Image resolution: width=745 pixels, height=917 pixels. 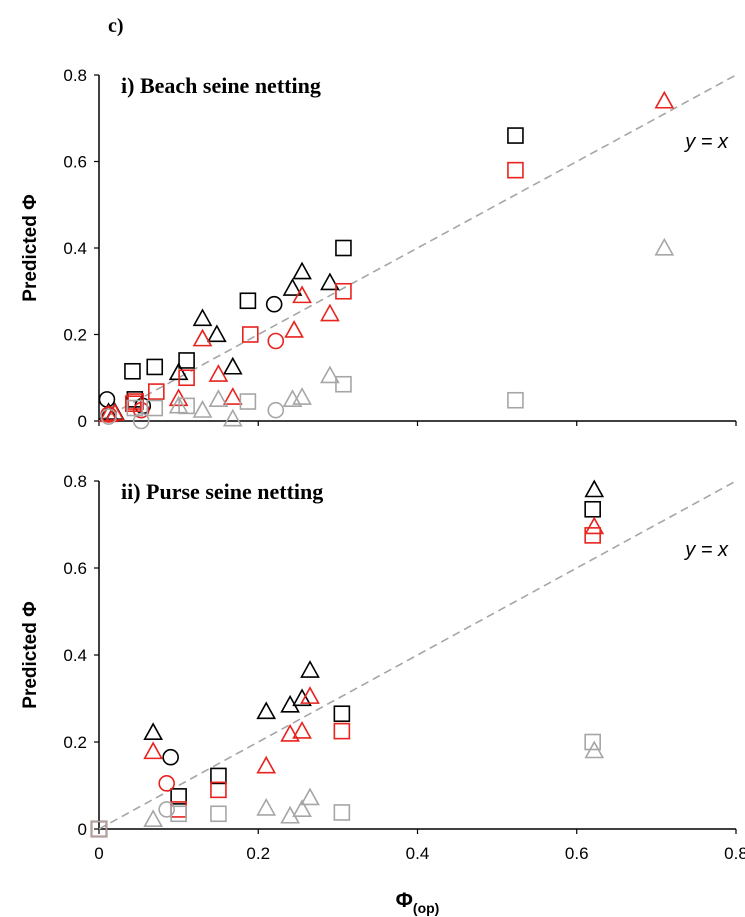 I want to click on y-tick-label: 0.4, so click(x=75, y=655).